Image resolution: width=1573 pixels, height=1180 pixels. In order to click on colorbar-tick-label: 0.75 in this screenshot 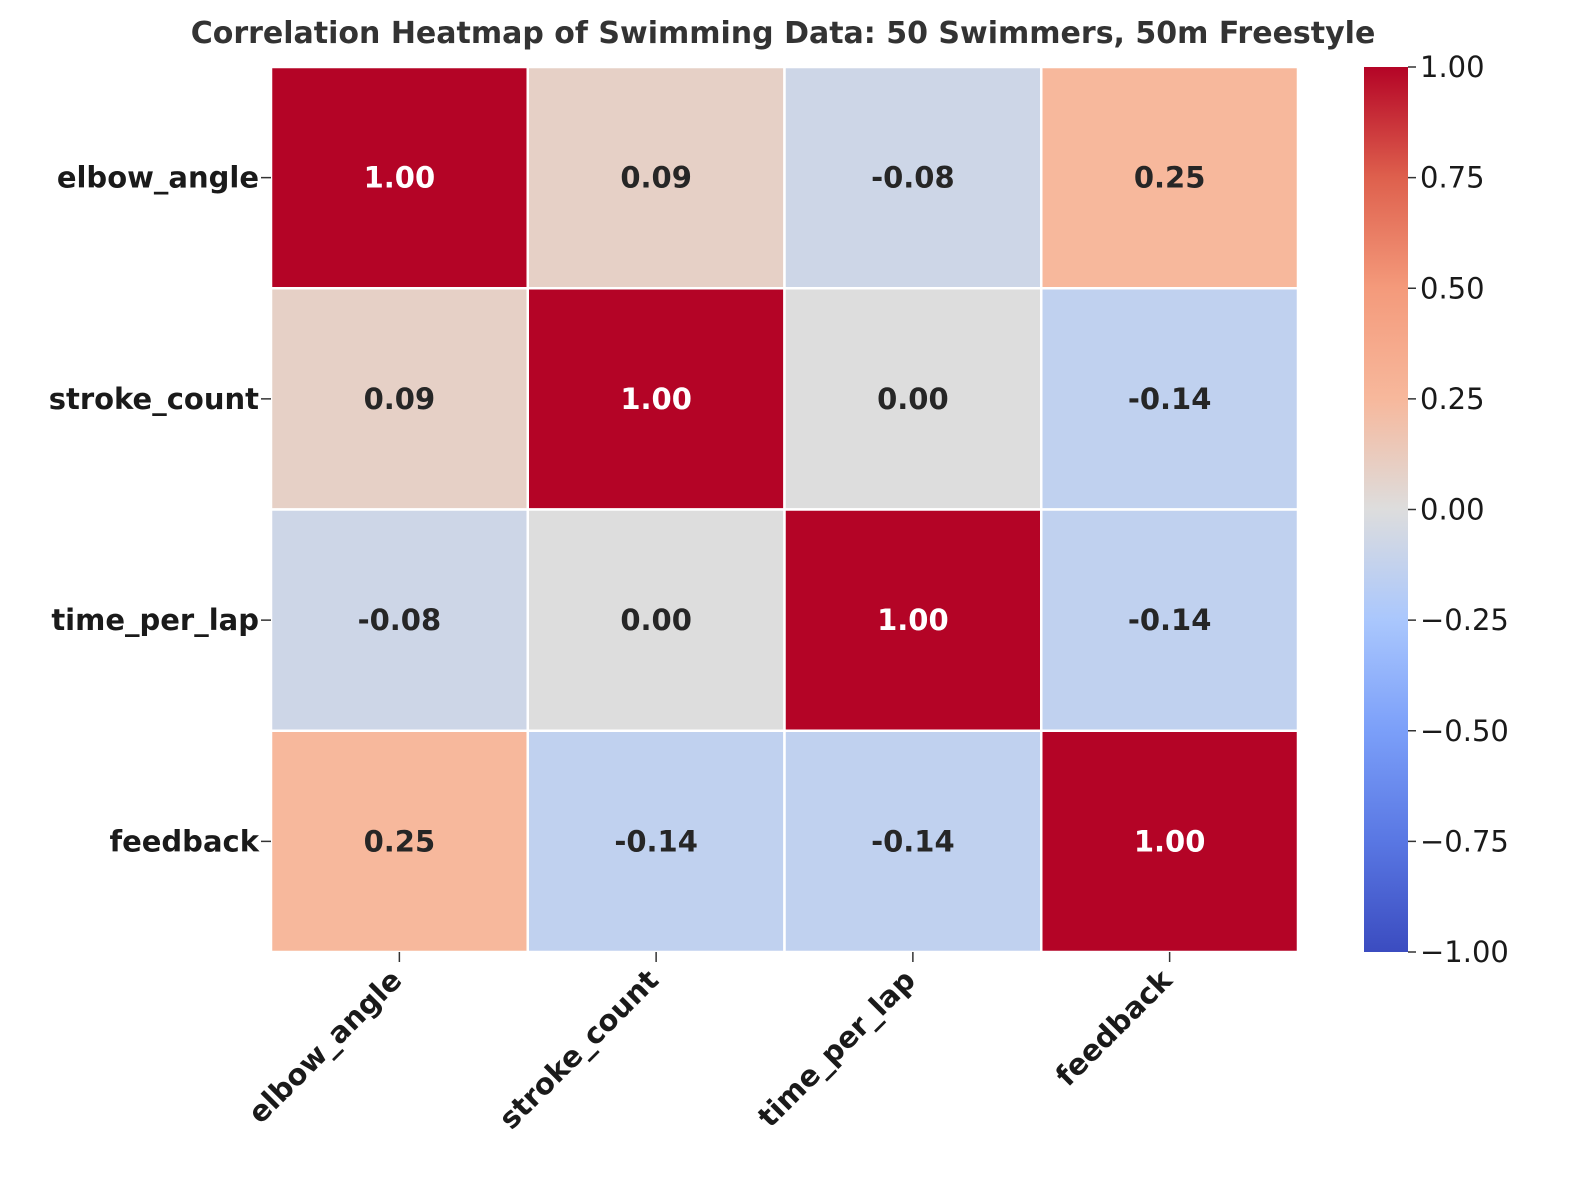, I will do `click(1452, 178)`.